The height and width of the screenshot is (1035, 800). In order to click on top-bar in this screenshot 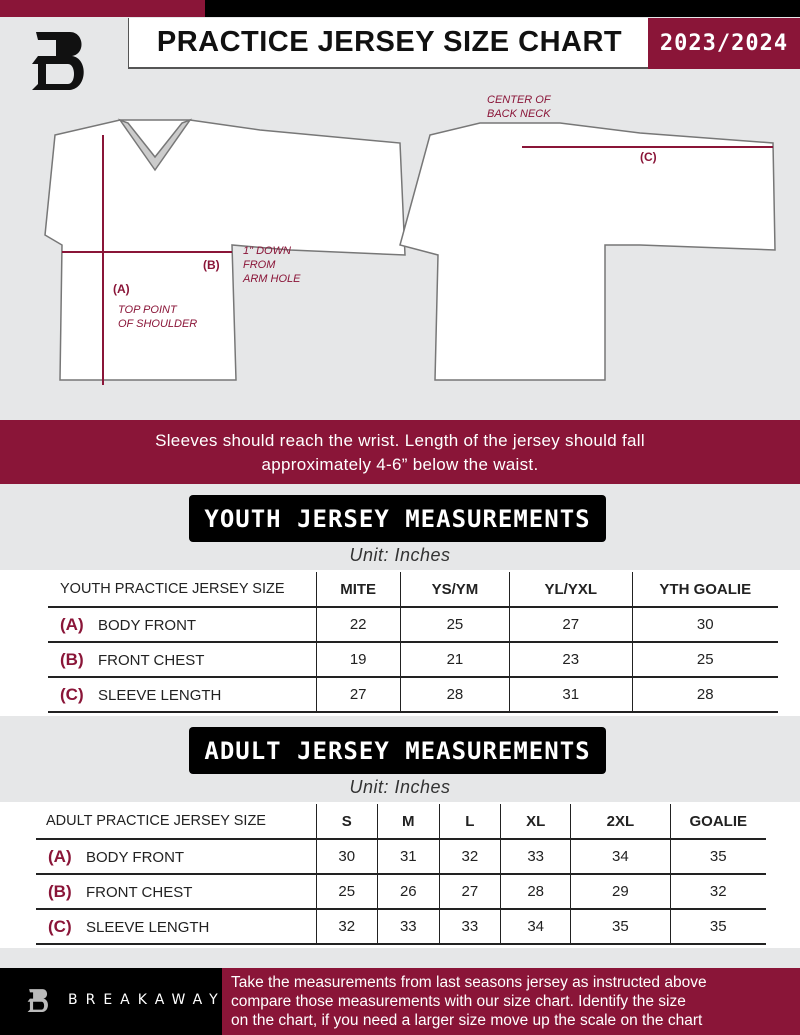, I will do `click(502, 8)`.